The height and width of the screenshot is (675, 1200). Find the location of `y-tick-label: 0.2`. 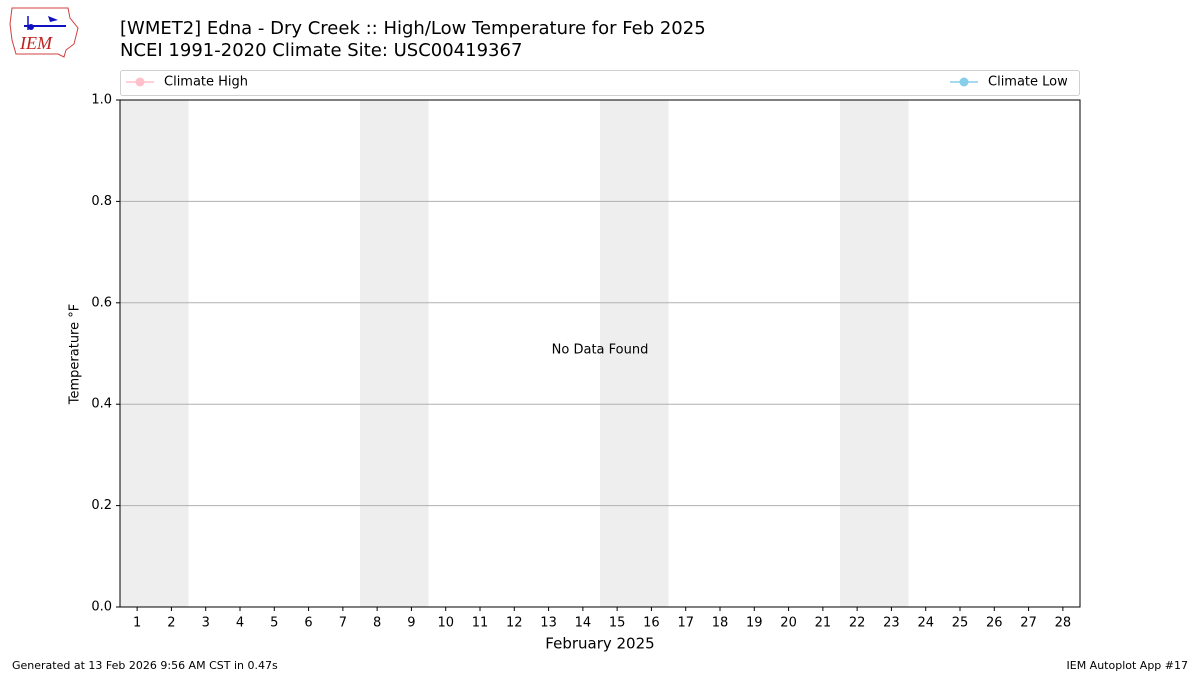

y-tick-label: 0.2 is located at coordinates (101, 505).